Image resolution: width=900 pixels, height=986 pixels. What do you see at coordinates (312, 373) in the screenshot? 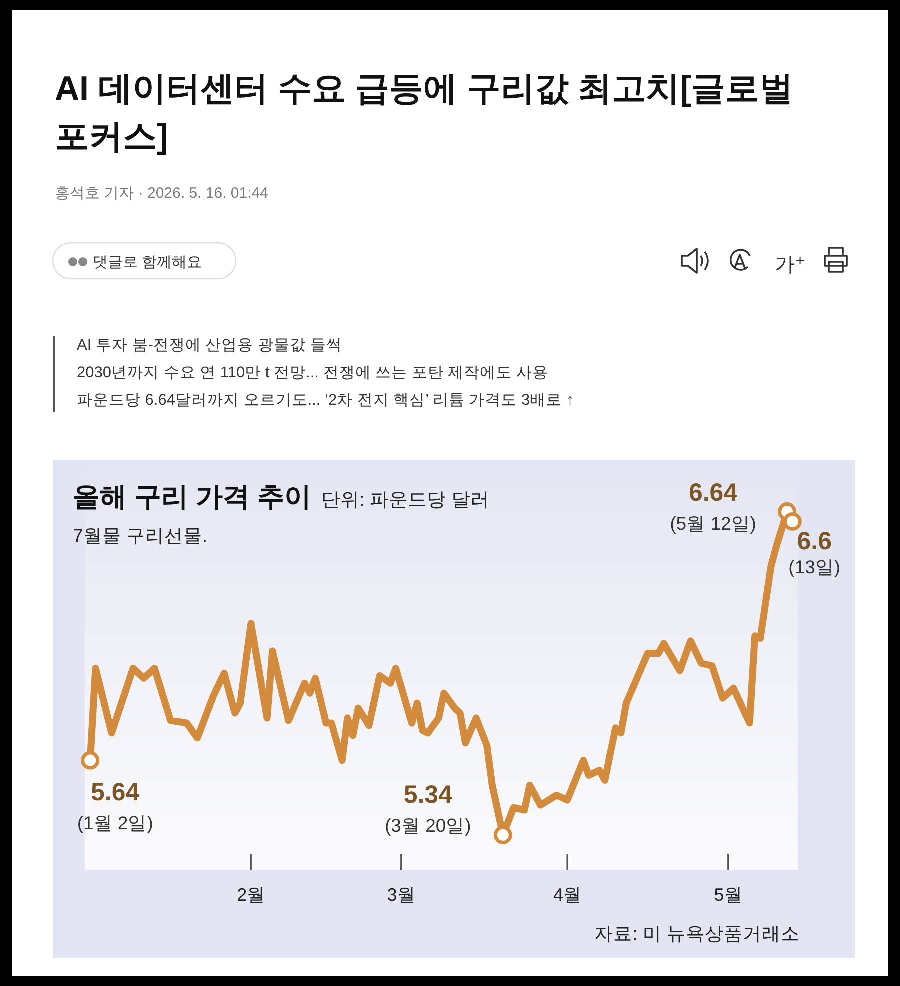
I see `text: 2030년까지 수요 연 110만 t 전망... 전쟁에 쓰는 포탄 제작에도 사용` at bounding box center [312, 373].